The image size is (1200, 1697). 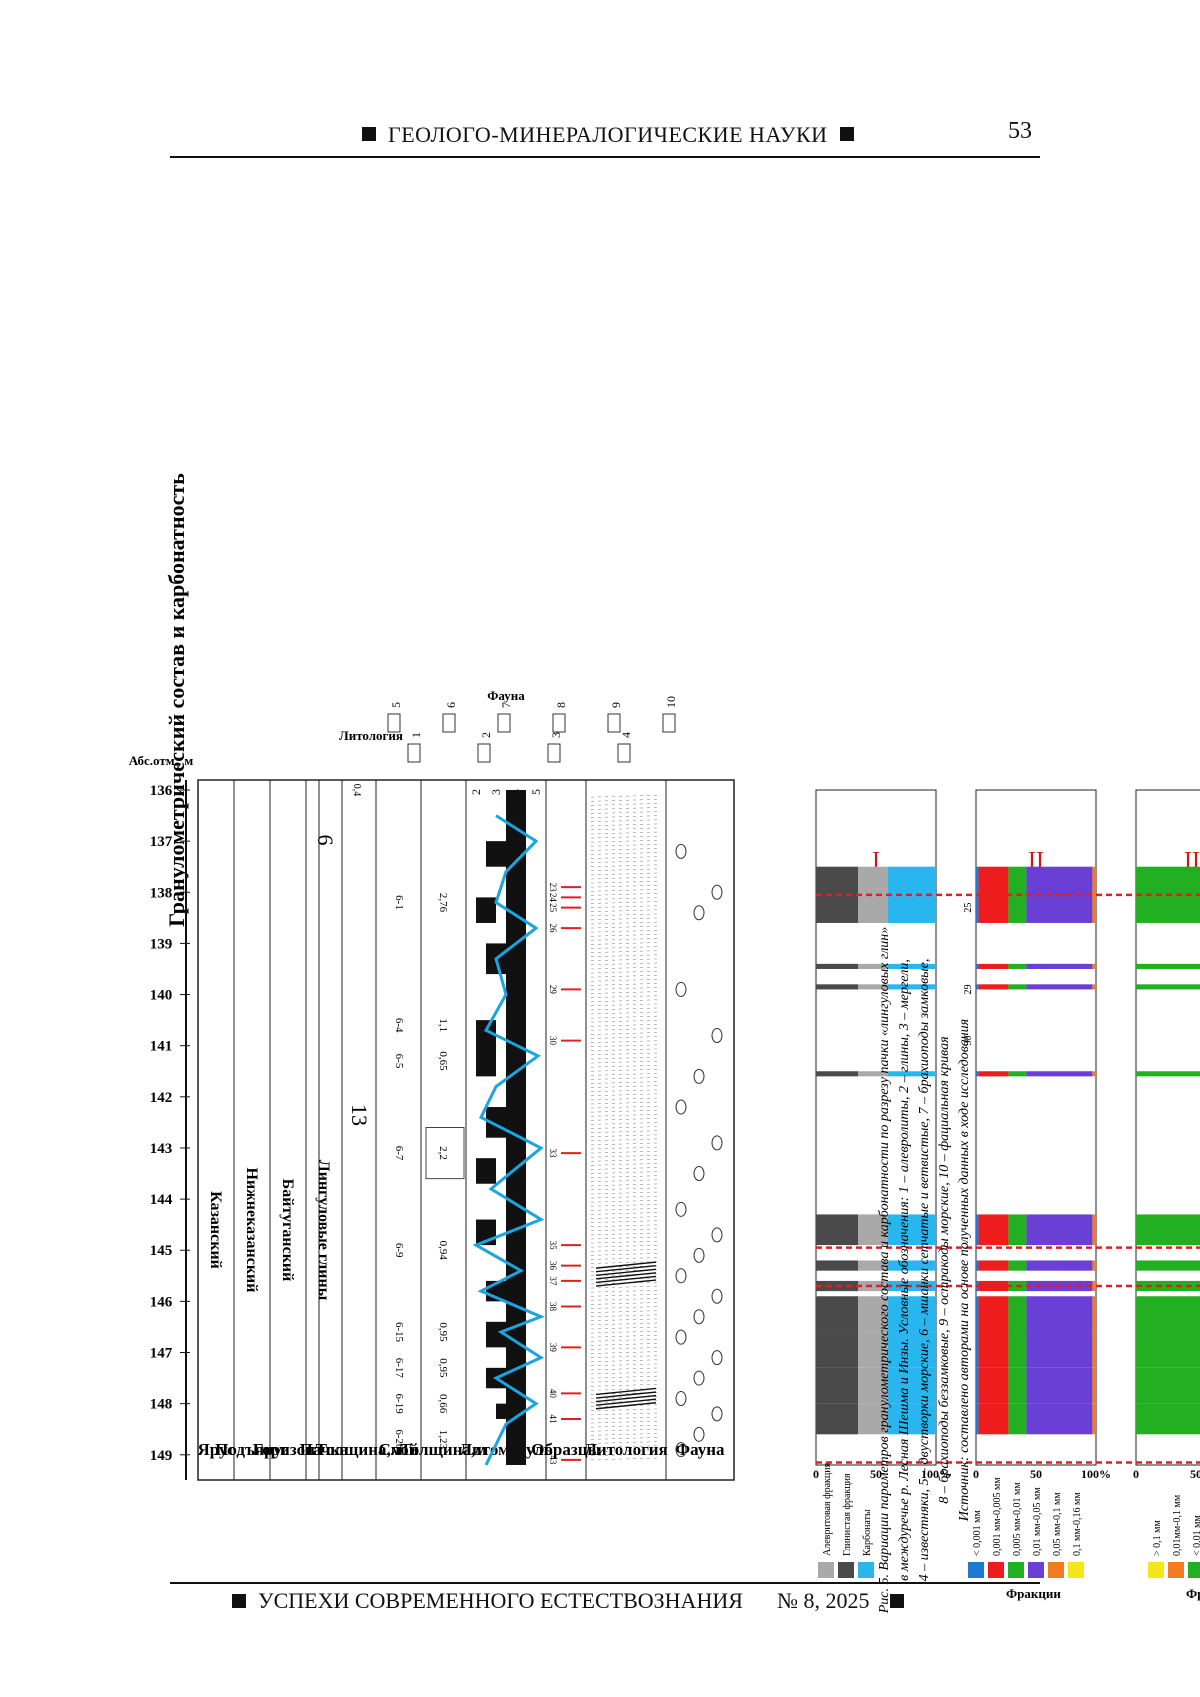 I want to click on lithology-legend-title: Литология, so click(x=371, y=735).